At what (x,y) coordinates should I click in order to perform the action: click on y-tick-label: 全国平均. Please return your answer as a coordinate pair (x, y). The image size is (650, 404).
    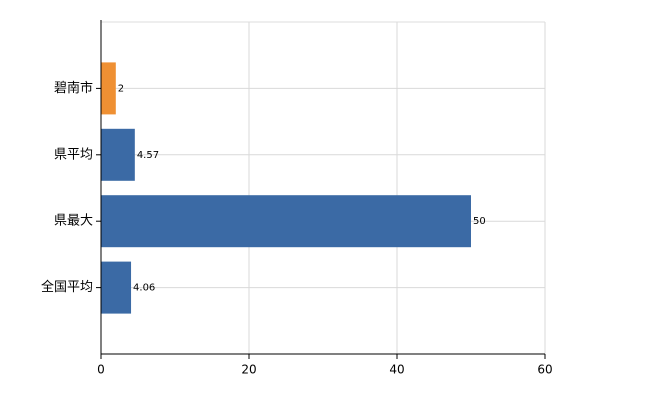
    Looking at the image, I should click on (67, 287).